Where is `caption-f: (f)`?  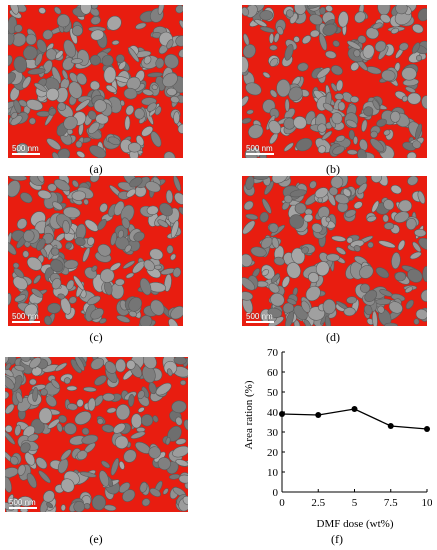
caption-f: (f) is located at coordinates (337, 539).